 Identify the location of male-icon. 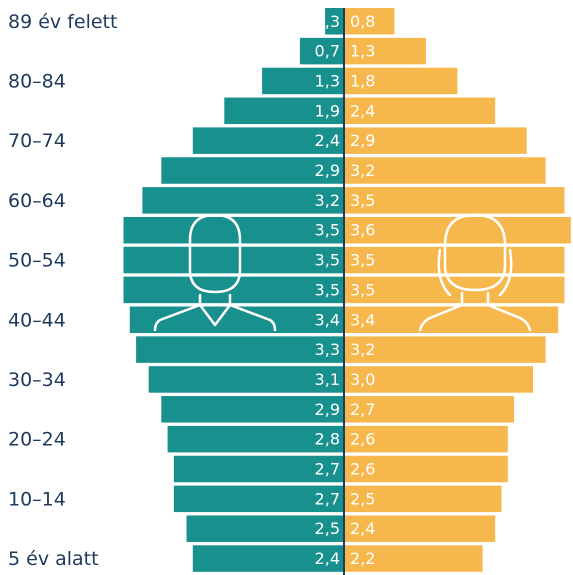
(215, 272).